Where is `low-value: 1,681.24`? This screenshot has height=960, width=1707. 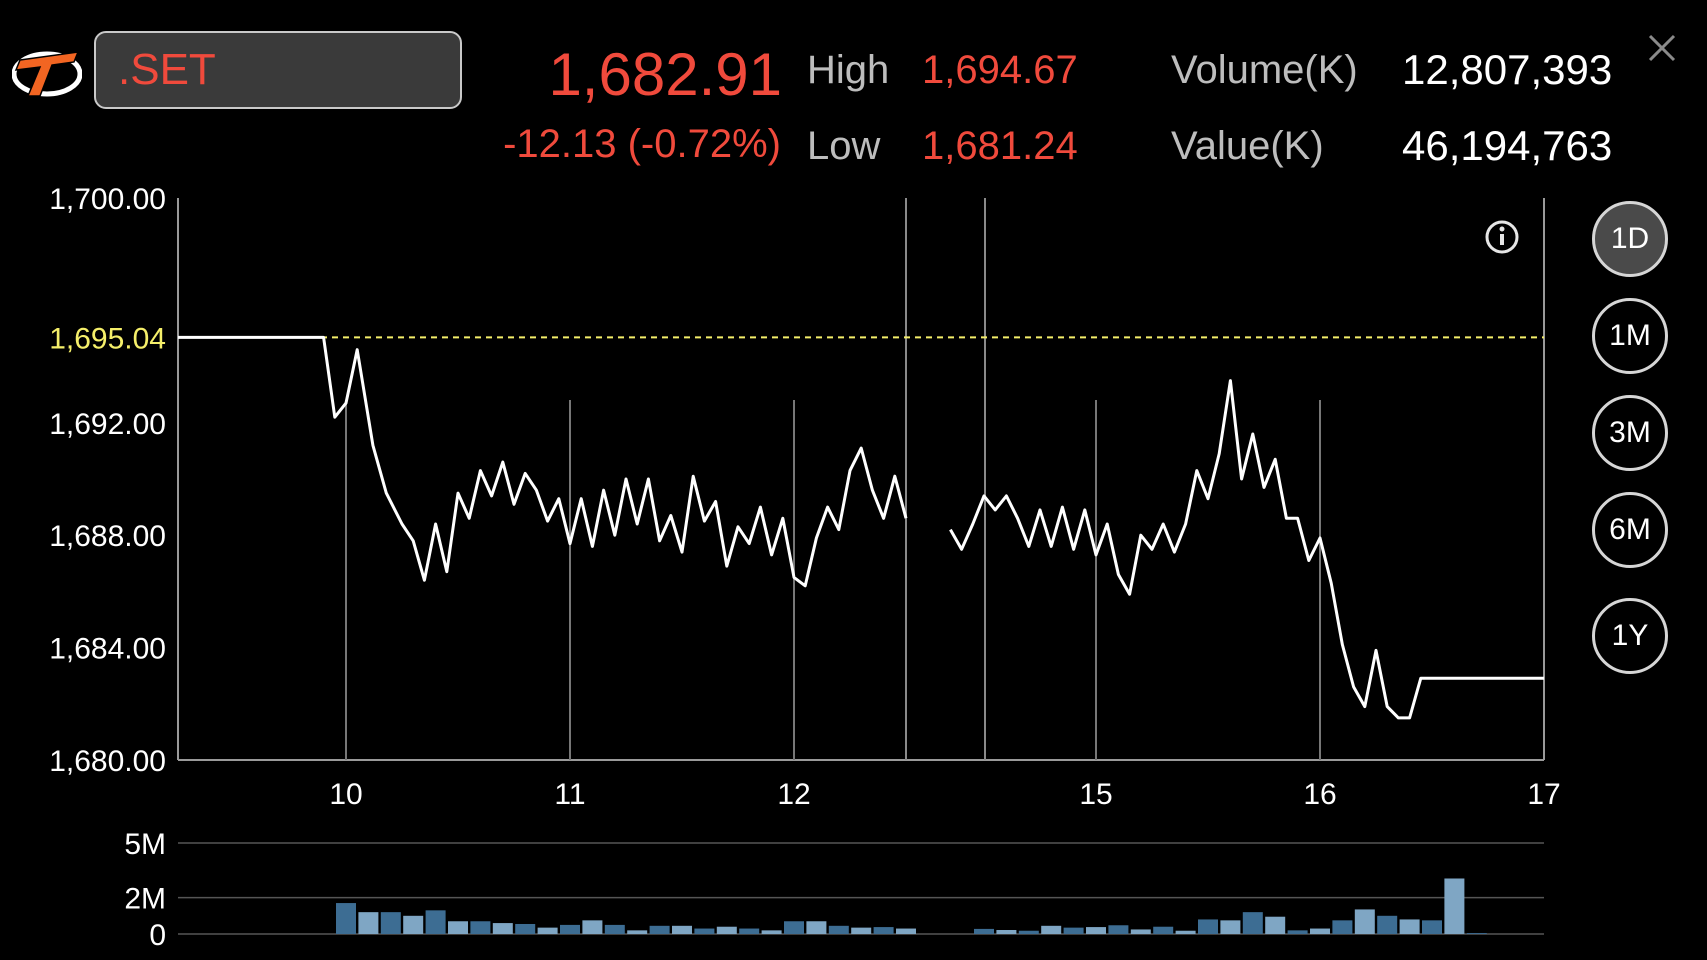 low-value: 1,681.24 is located at coordinates (1000, 146).